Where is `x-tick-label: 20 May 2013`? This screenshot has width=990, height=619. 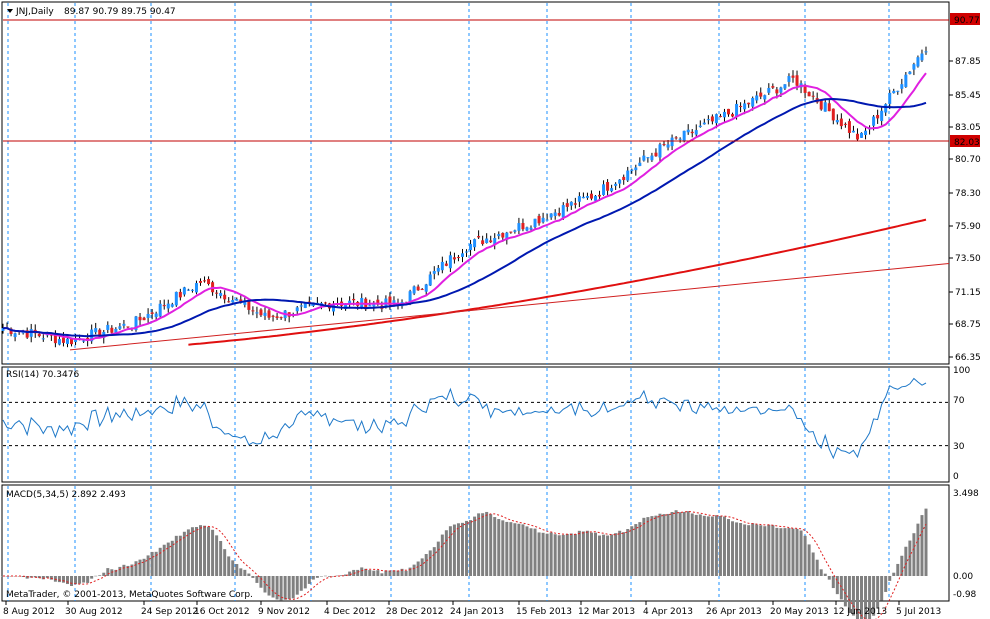
x-tick-label: 20 May 2013 is located at coordinates (799, 612).